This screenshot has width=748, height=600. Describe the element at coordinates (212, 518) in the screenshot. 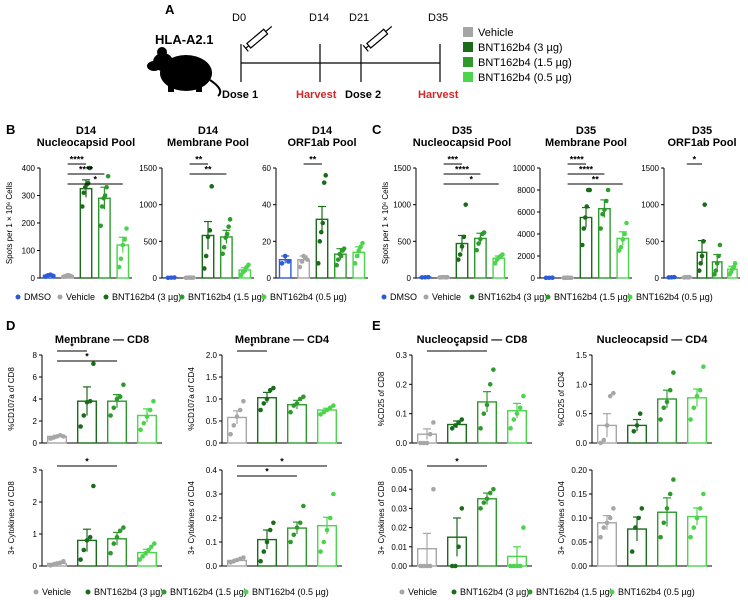

I see `y-tick-label: 0.2` at that location.